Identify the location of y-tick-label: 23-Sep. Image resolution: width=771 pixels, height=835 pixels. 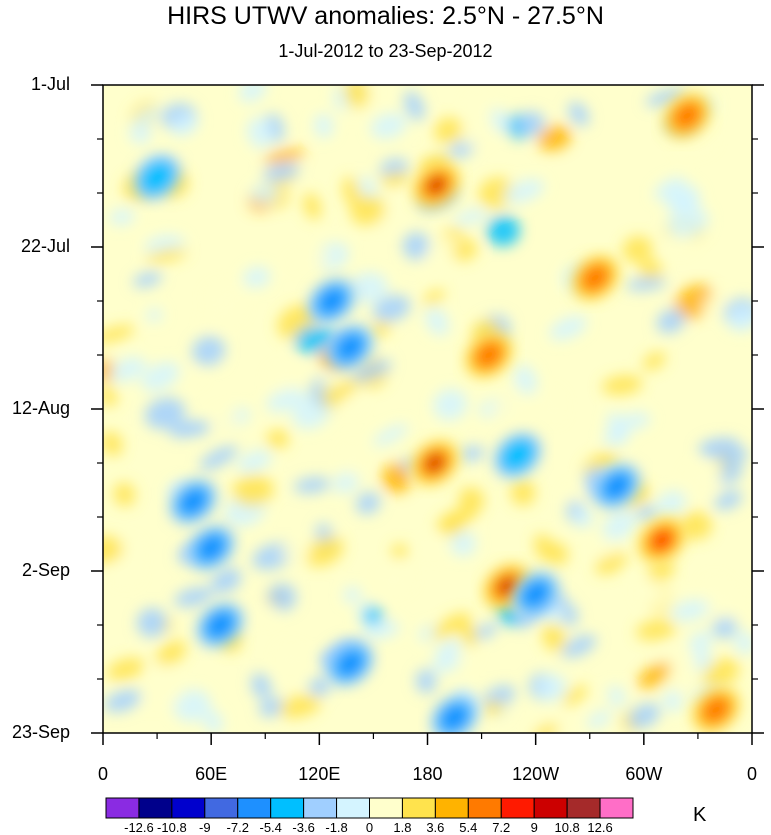
(40, 732).